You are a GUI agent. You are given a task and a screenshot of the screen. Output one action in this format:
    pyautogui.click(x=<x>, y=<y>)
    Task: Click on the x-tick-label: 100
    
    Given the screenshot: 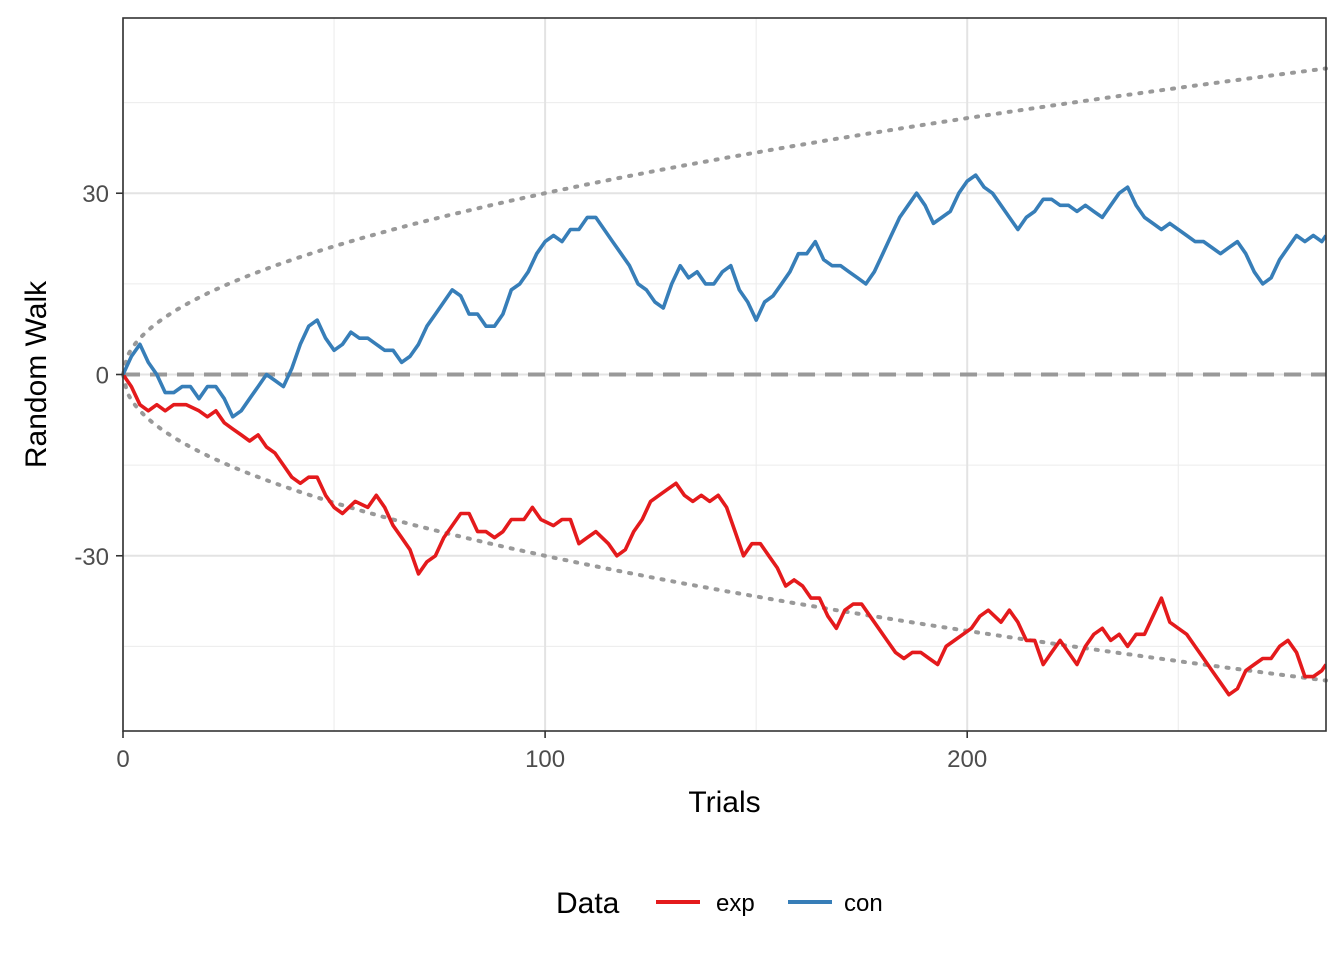 What is the action you would take?
    pyautogui.click(x=545, y=759)
    